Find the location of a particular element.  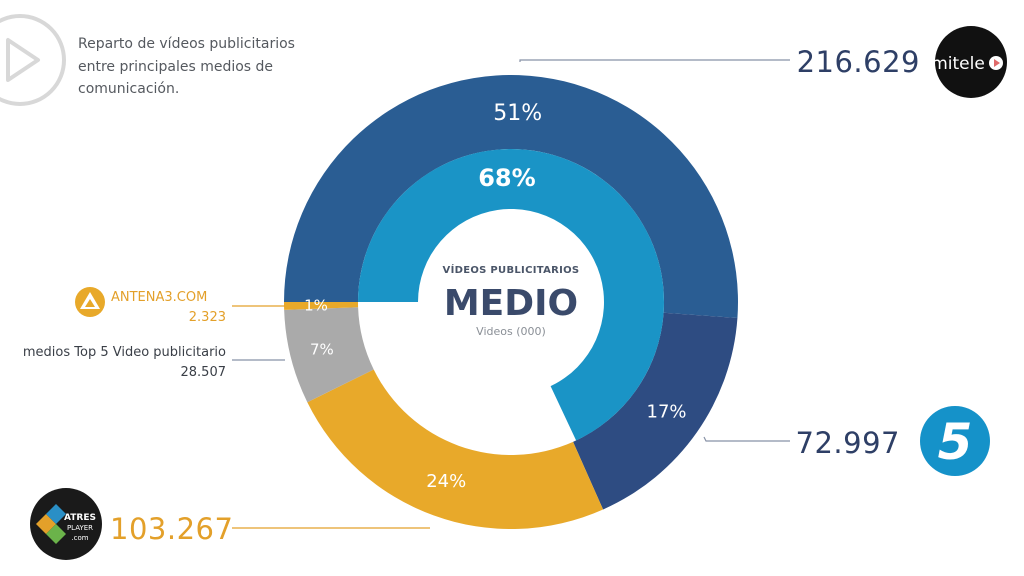

others-value: 28.507 is located at coordinates (204, 372).